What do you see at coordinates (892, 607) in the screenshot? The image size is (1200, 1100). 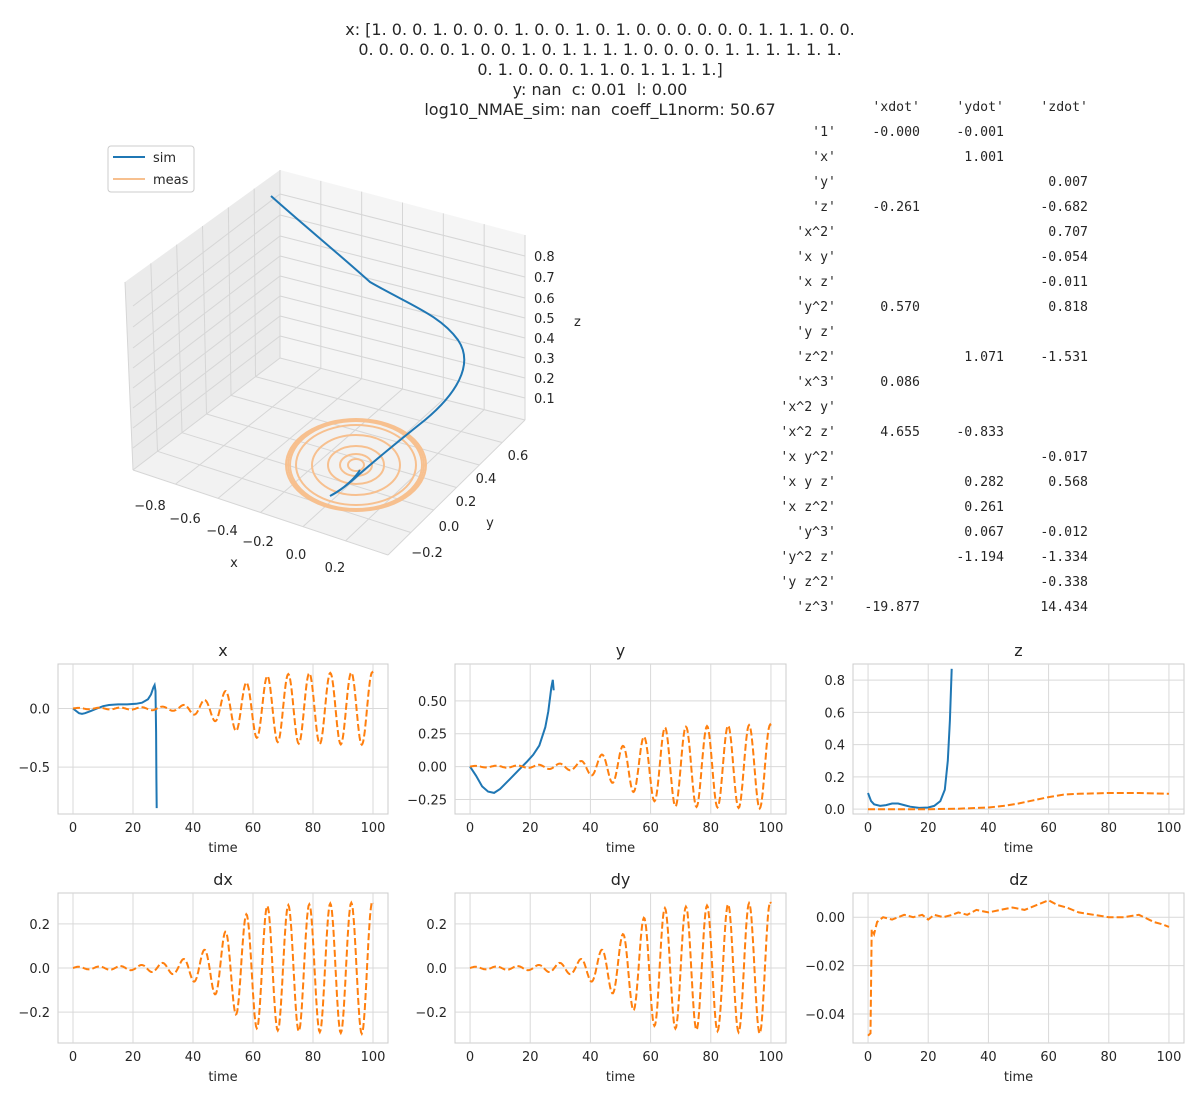 I see `coef-value: -19.877` at bounding box center [892, 607].